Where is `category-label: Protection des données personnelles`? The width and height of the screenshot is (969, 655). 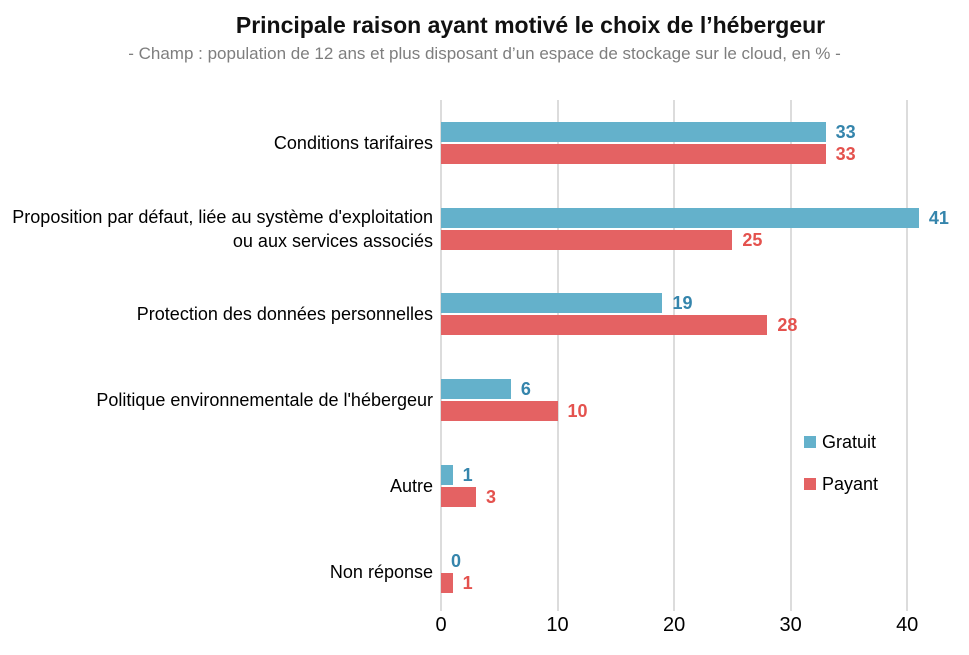 category-label: Protection des données personnelles is located at coordinates (284, 314).